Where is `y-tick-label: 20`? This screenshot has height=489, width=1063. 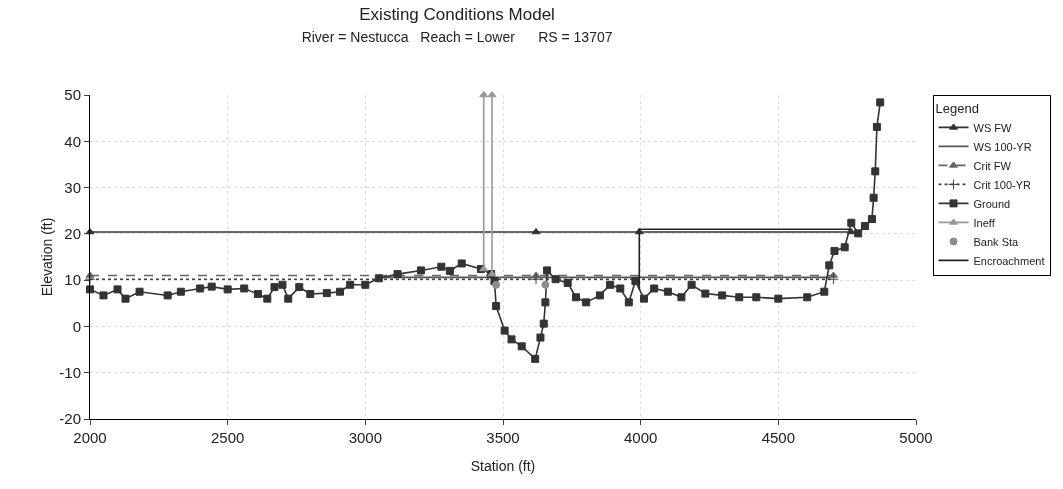
y-tick-label: 20 is located at coordinates (72, 234).